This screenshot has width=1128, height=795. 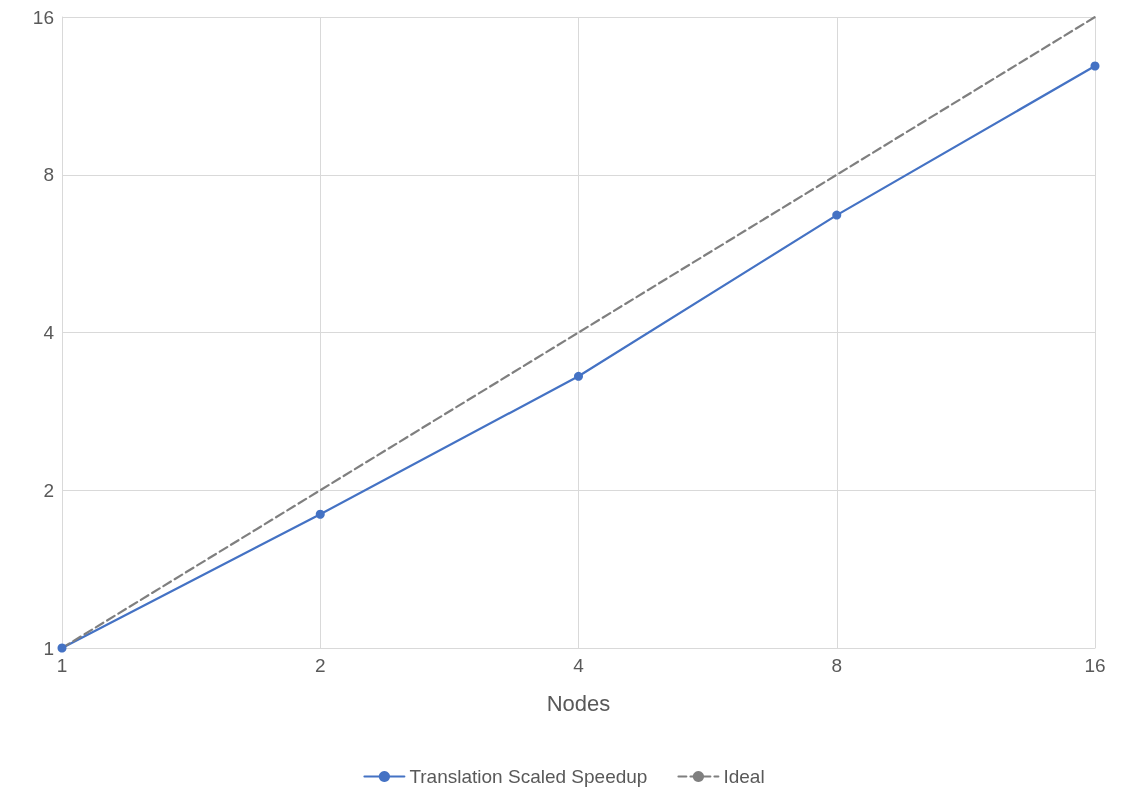 I want to click on x-axis-title: Nodes, so click(x=578, y=703).